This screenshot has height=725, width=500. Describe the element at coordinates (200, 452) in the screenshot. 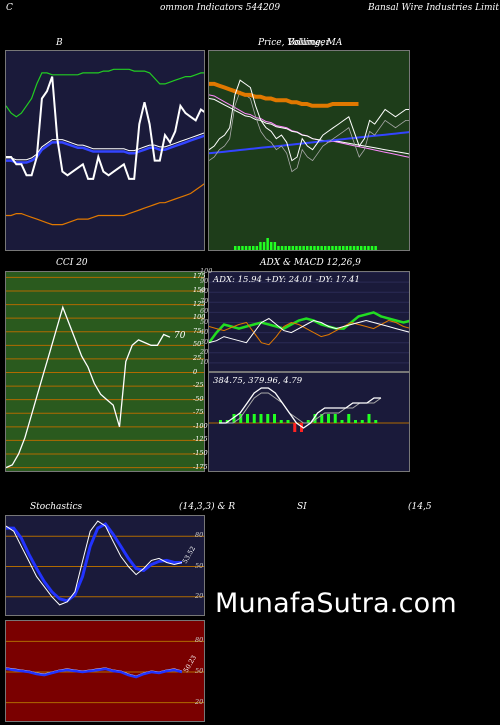

I see `cci-tick-label: -150` at that location.